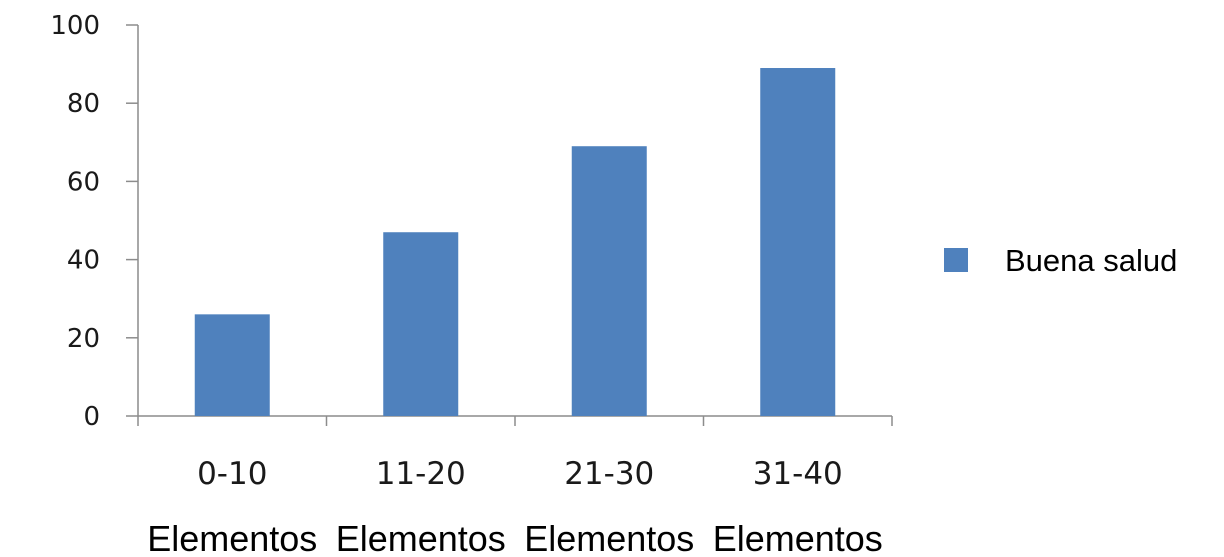 The height and width of the screenshot is (557, 1224). What do you see at coordinates (232, 474) in the screenshot?
I see `x-tick-label: 0-10` at bounding box center [232, 474].